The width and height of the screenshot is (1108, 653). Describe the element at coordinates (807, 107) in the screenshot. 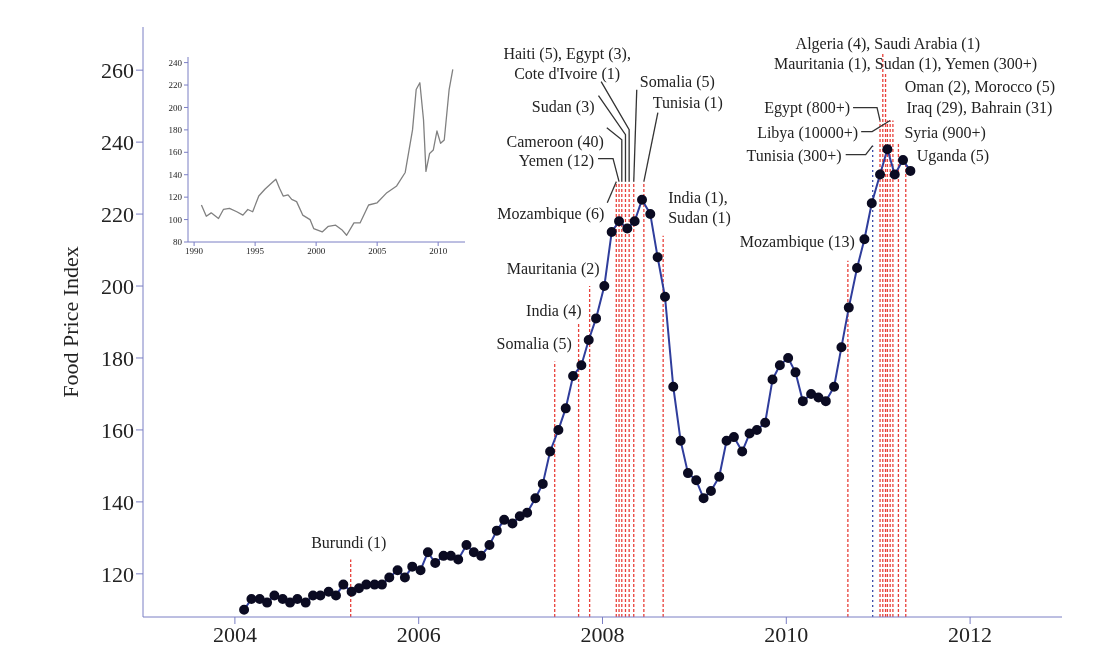

I see `annotation: Egypt (800+)` at that location.